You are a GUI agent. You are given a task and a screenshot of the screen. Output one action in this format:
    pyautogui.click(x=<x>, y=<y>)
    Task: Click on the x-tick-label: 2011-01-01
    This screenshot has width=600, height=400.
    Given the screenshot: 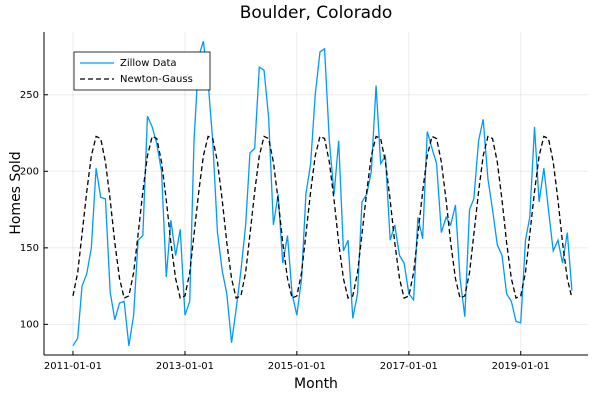 What is the action you would take?
    pyautogui.click(x=73, y=366)
    